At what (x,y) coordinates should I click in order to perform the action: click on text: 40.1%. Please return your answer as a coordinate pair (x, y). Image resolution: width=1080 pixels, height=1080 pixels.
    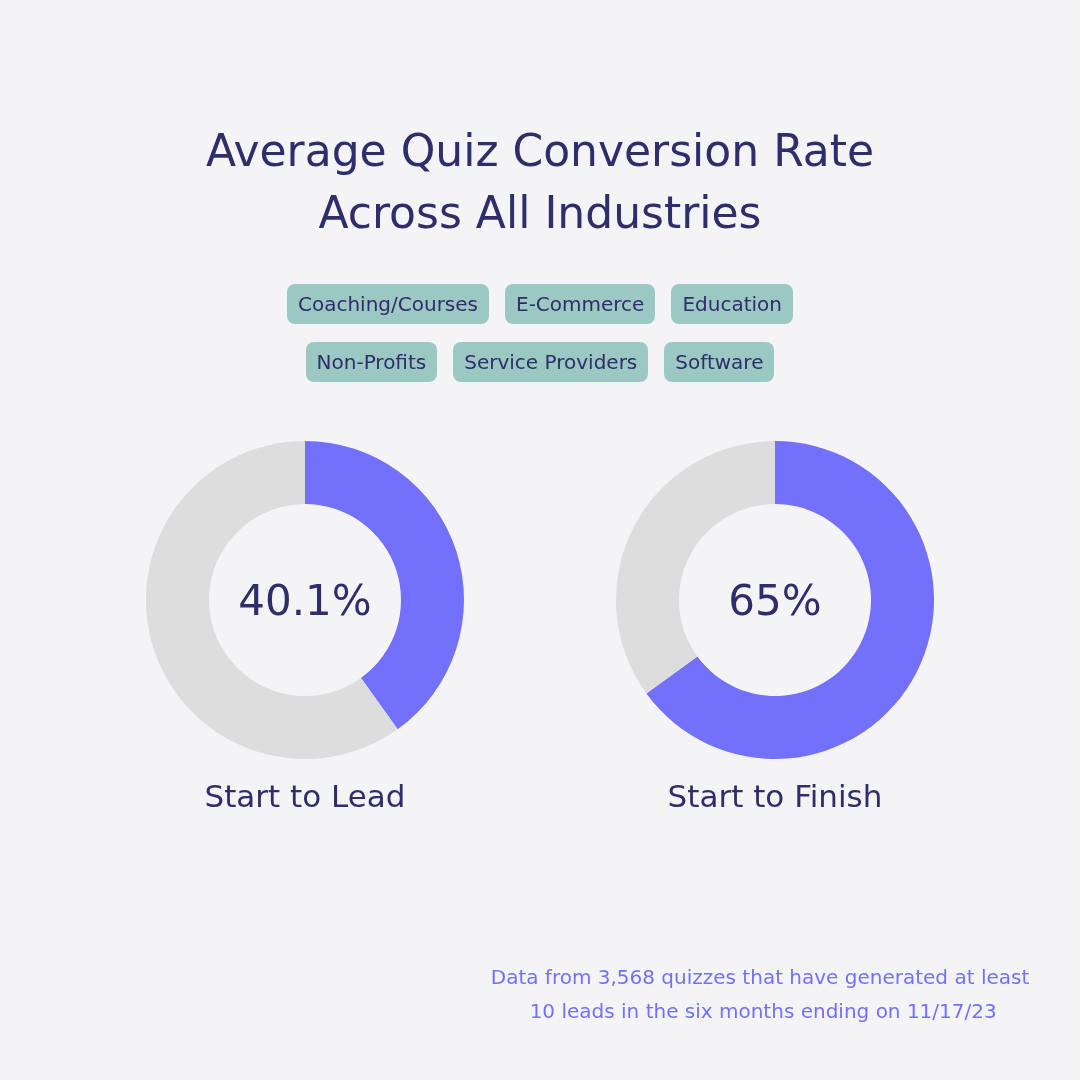
    Looking at the image, I should click on (305, 600).